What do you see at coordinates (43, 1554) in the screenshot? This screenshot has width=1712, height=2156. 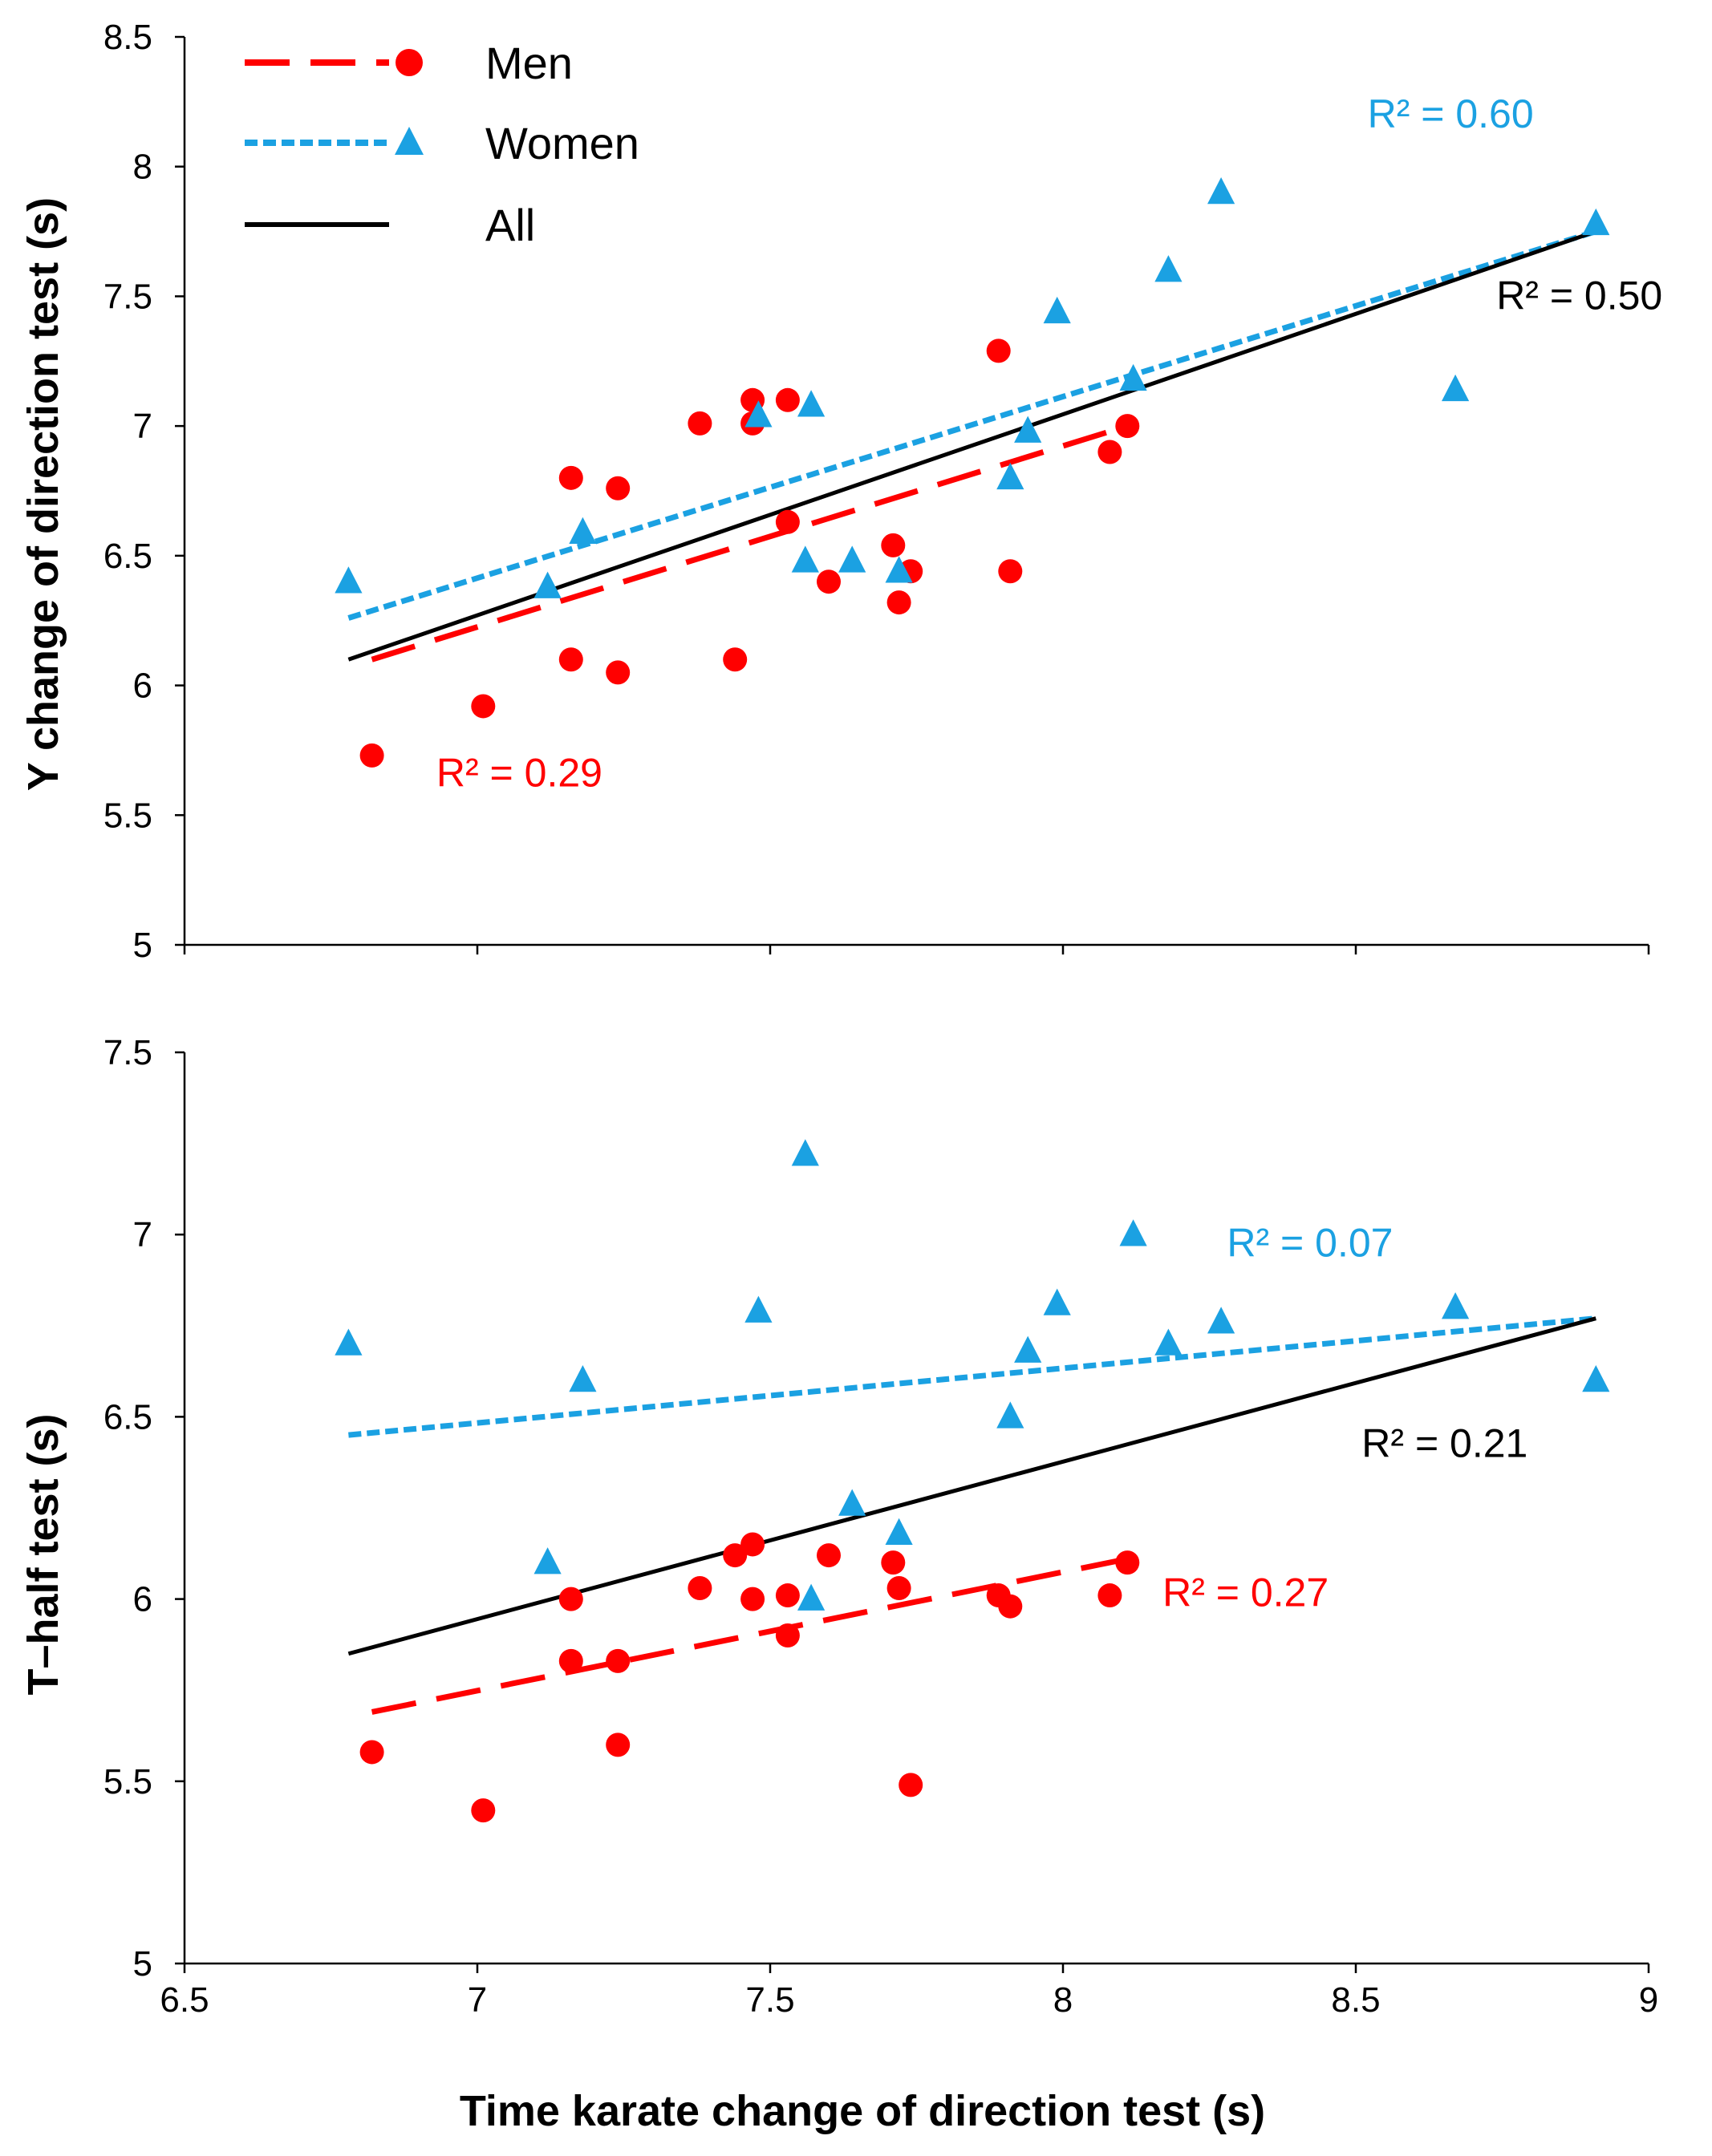 I see `y-axis-title-bottom: T–half test (s)` at bounding box center [43, 1554].